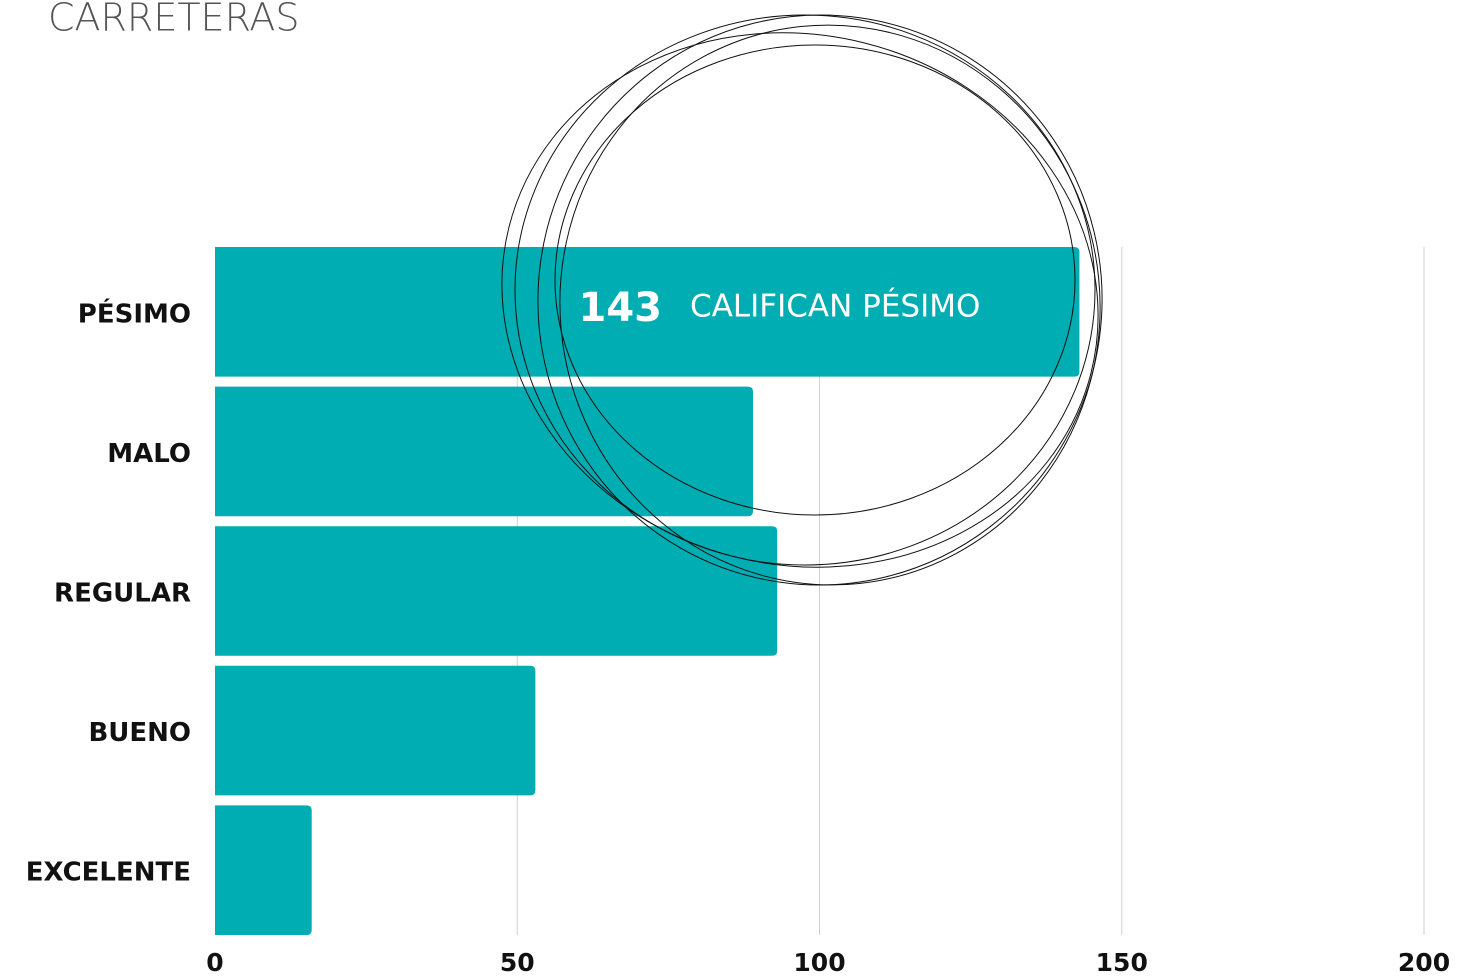  Describe the element at coordinates (122, 594) in the screenshot. I see `category-label: REGULAR` at that location.